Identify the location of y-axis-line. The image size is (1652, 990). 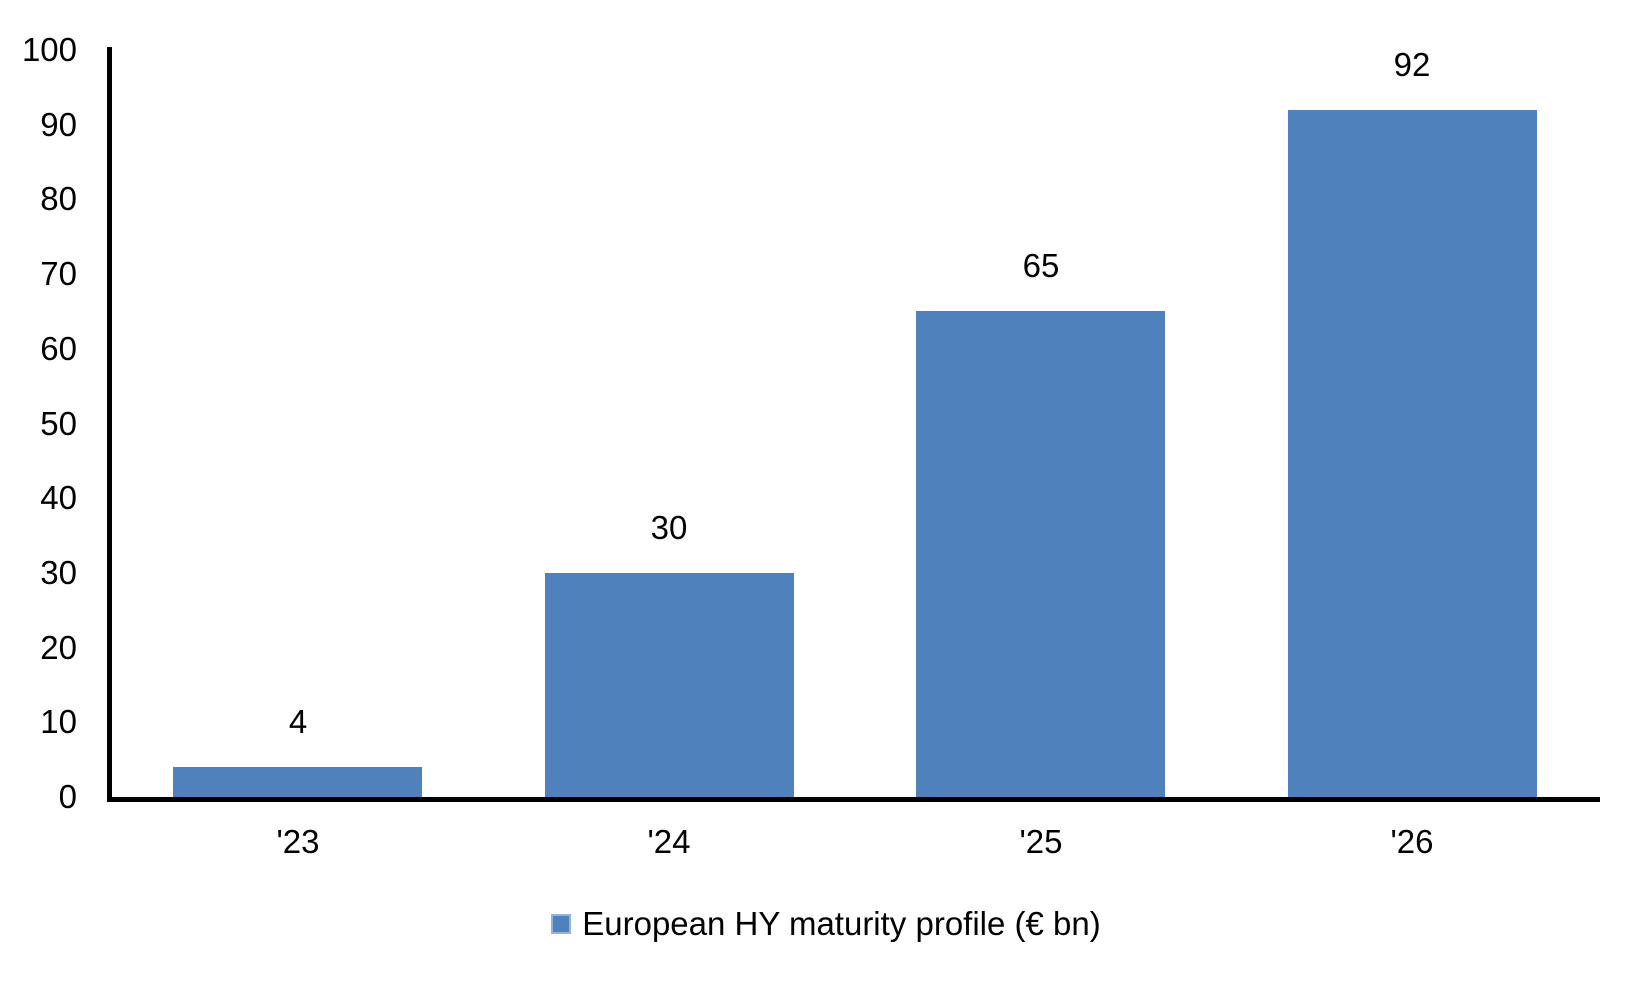
(109, 424).